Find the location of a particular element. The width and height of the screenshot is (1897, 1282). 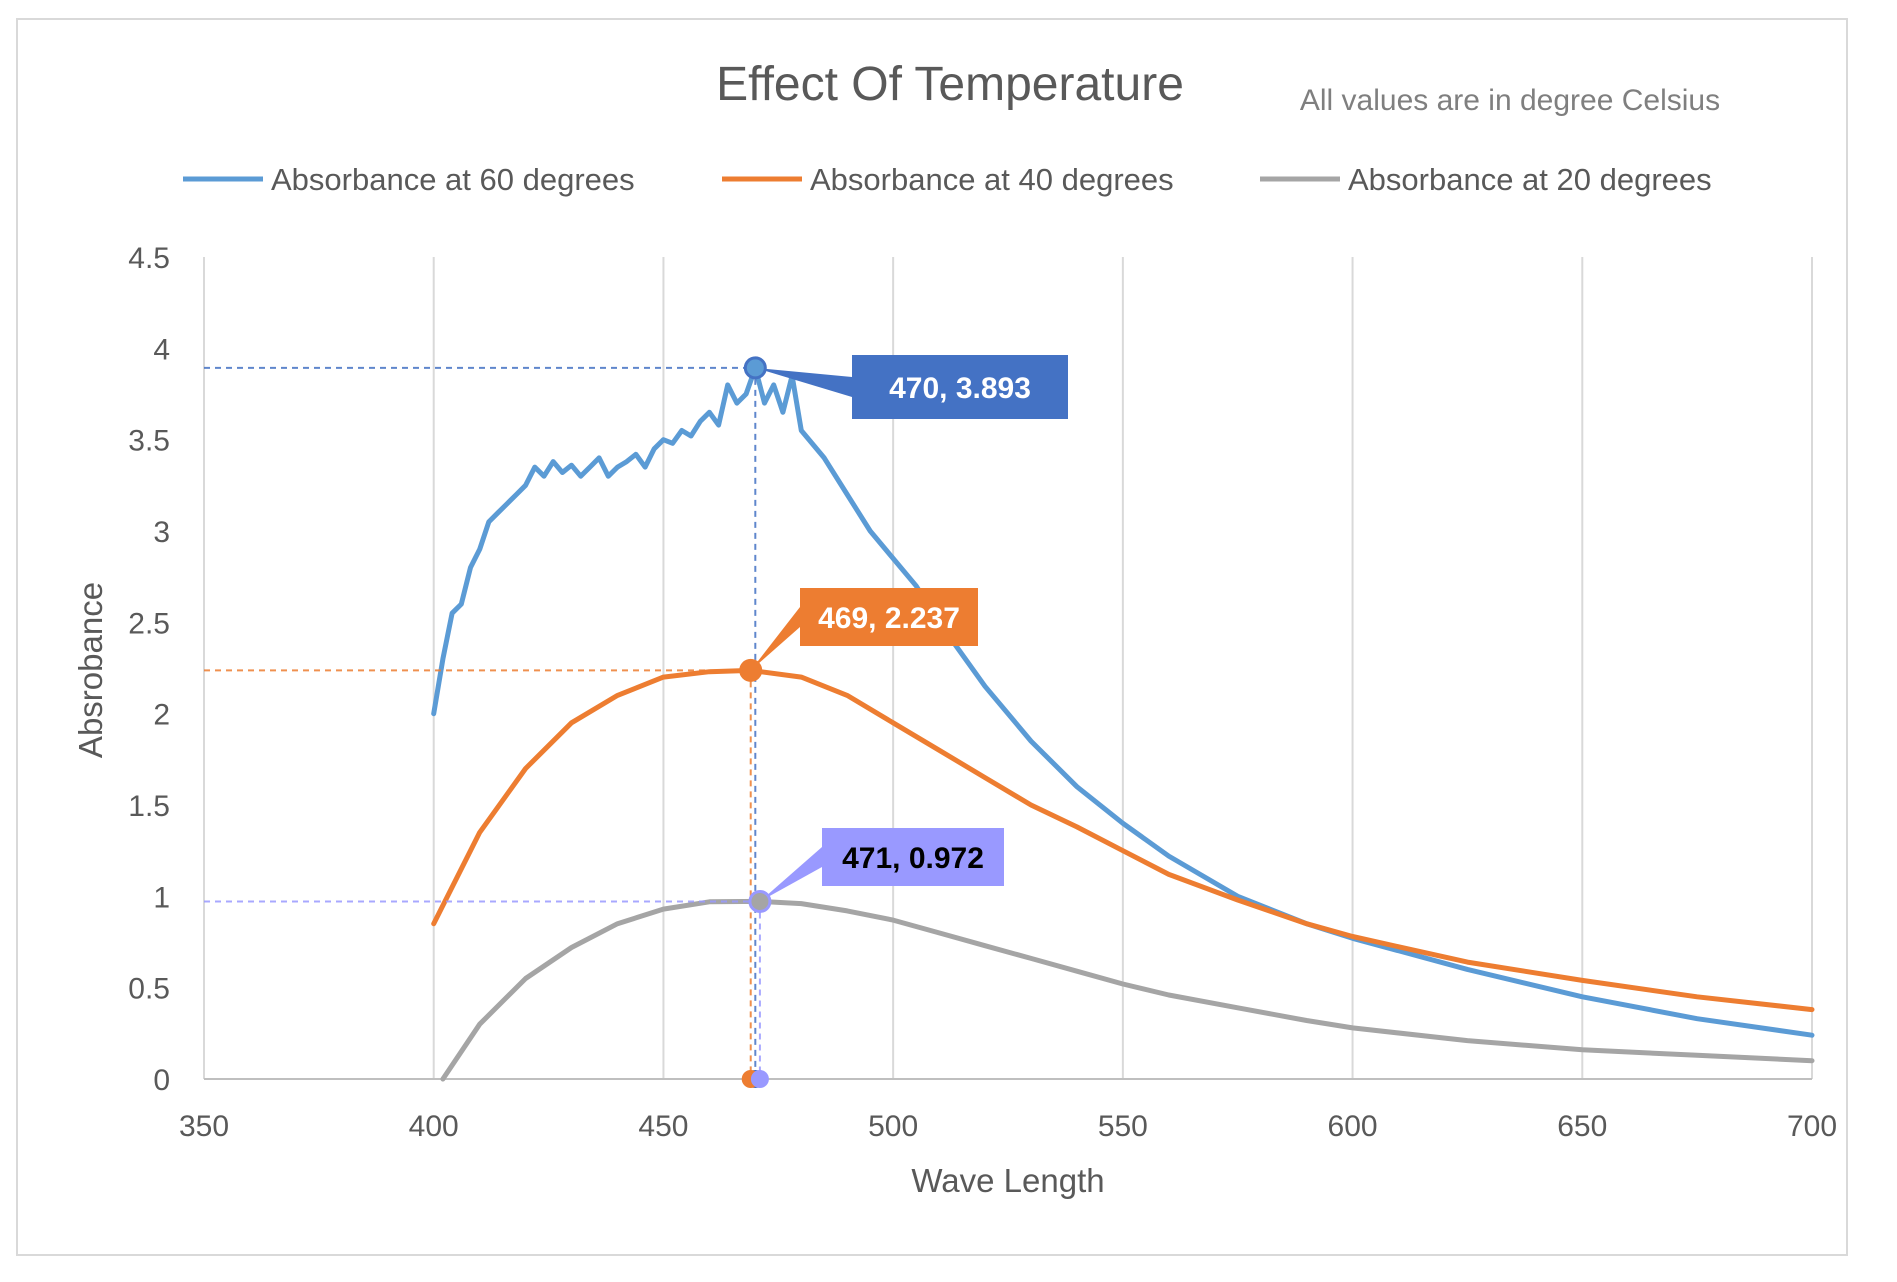

x-tick-label: 700 is located at coordinates (1812, 1126).